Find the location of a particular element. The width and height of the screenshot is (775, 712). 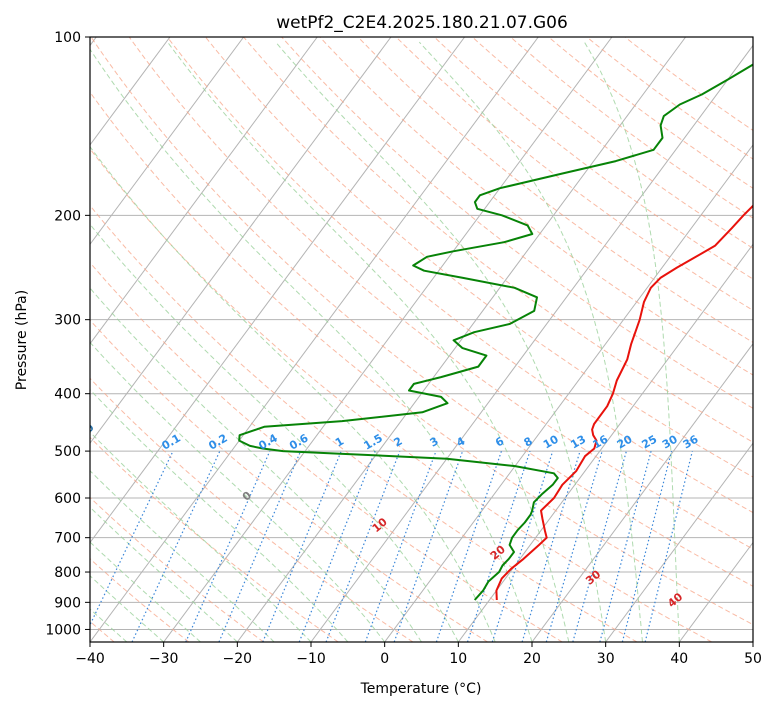

x-tick-label: −20 is located at coordinates (238, 659).